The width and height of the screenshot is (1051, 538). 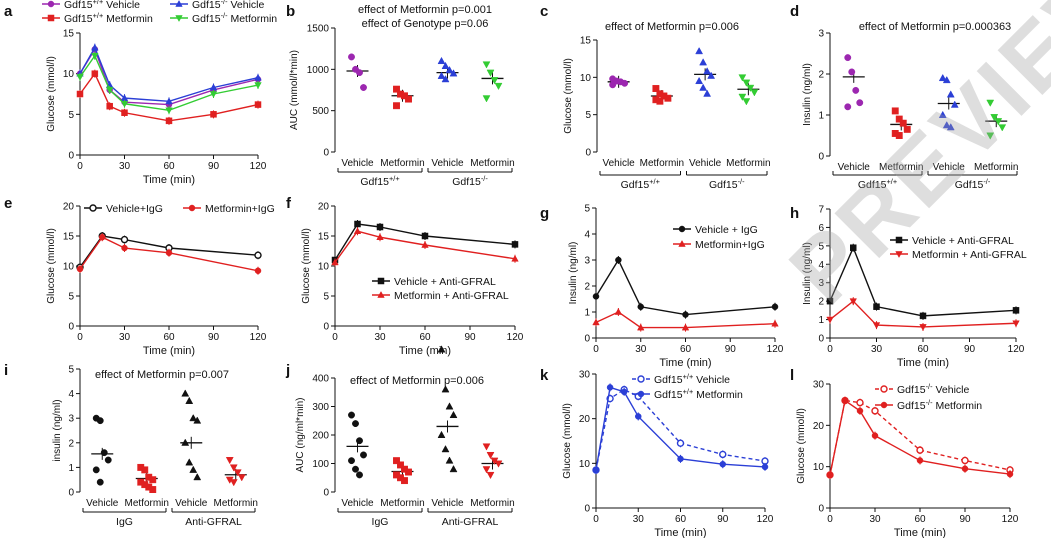 What do you see at coordinates (214, 166) in the screenshot?
I see `x-tick-label: 90` at bounding box center [214, 166].